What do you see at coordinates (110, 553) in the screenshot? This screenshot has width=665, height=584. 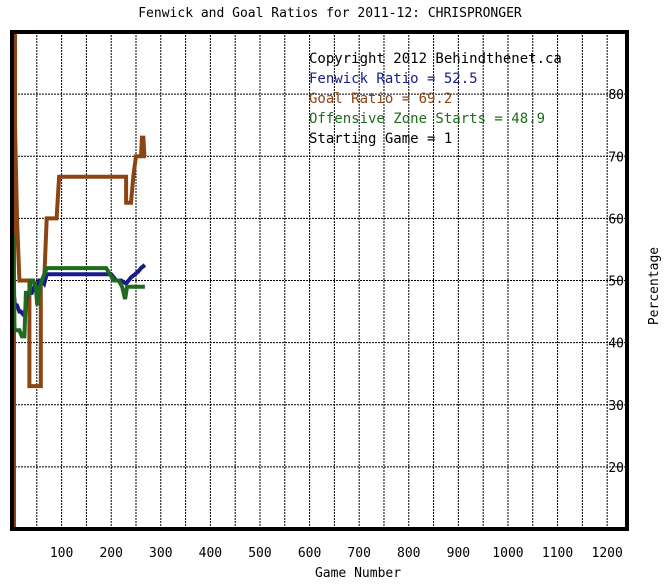 I see `x-tick-label: 200` at bounding box center [110, 553].